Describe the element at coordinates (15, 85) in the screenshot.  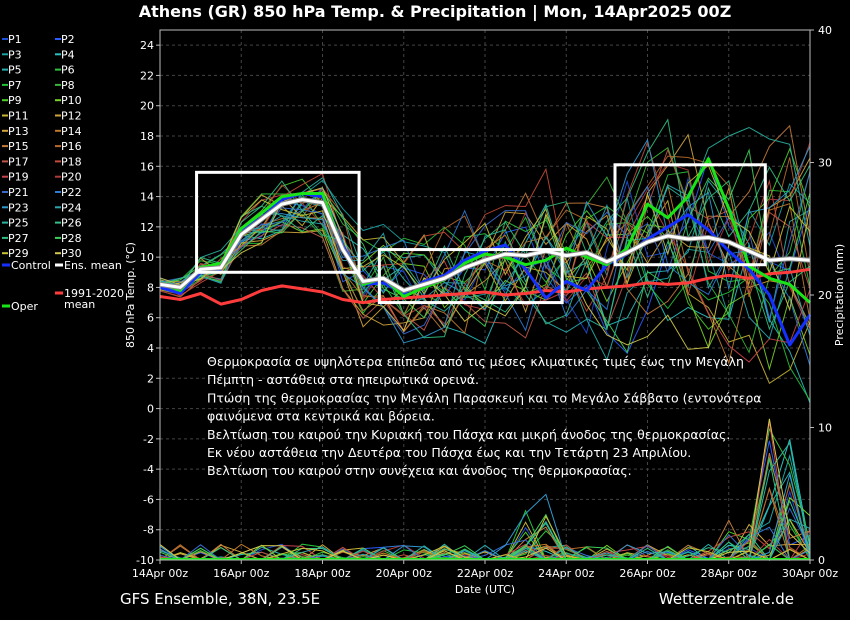
I see `legend-label: P7` at that location.